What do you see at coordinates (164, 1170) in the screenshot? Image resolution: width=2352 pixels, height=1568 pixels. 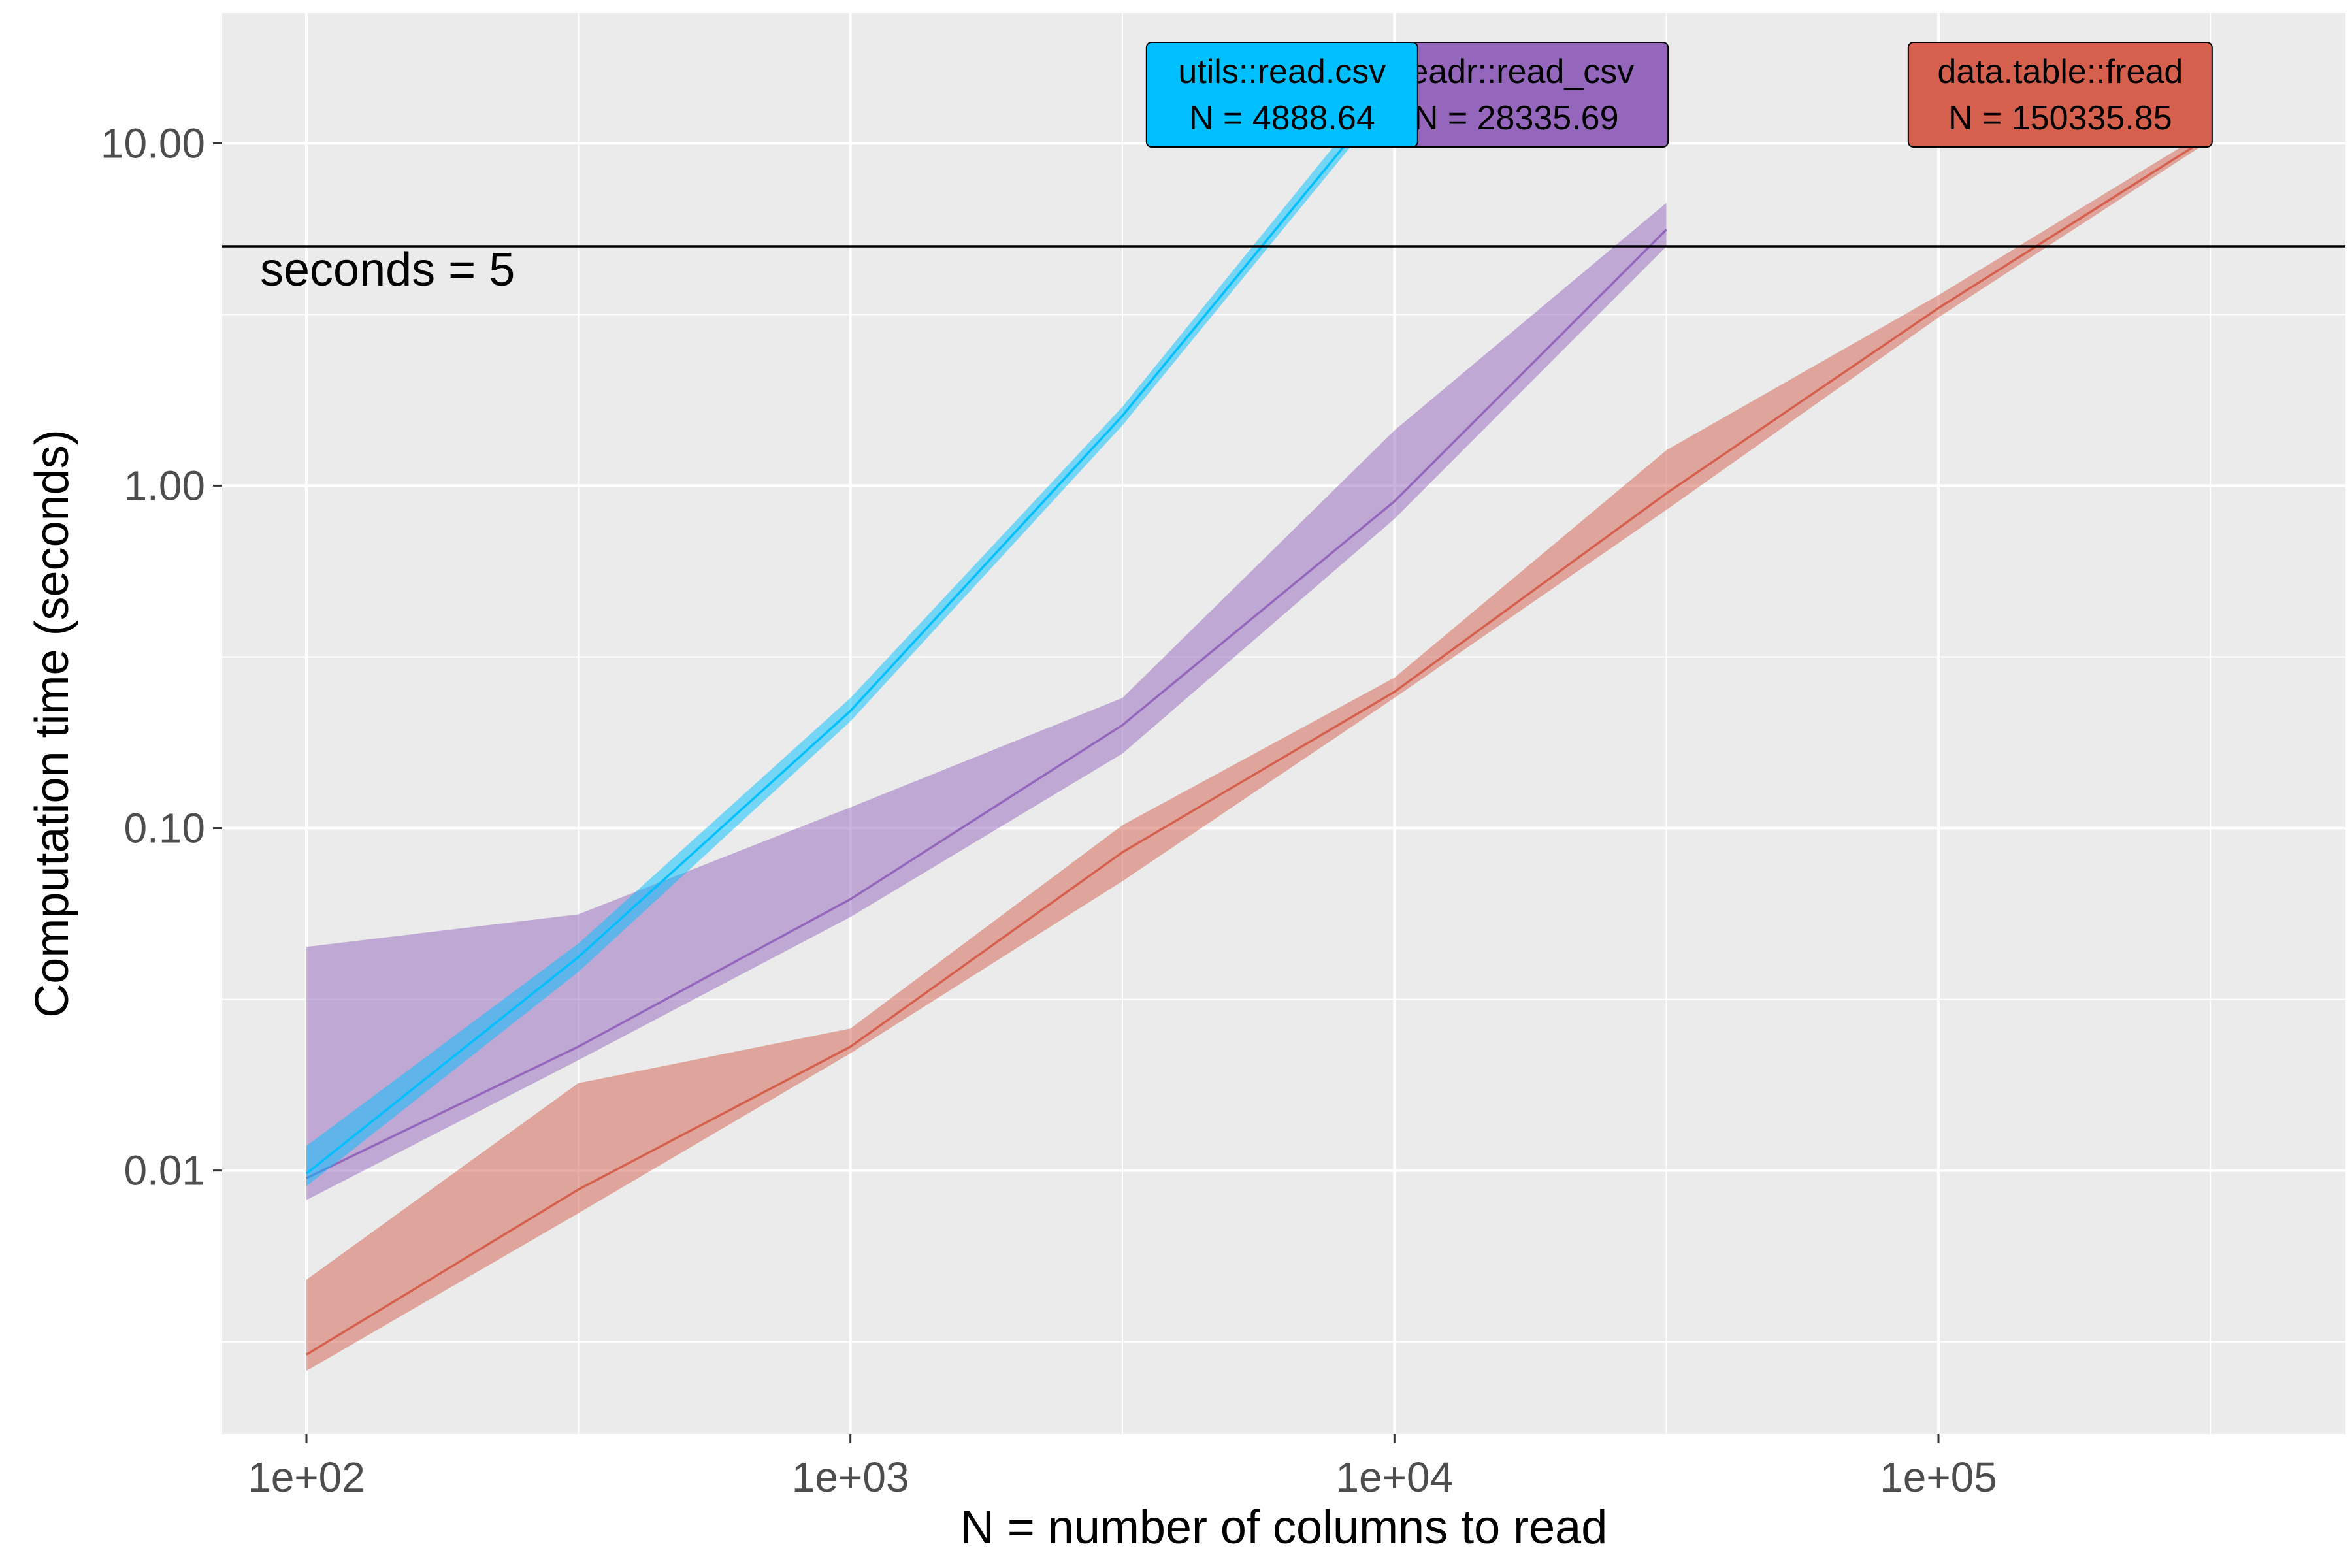 I see `y-tick-label: 0.01` at bounding box center [164, 1170].